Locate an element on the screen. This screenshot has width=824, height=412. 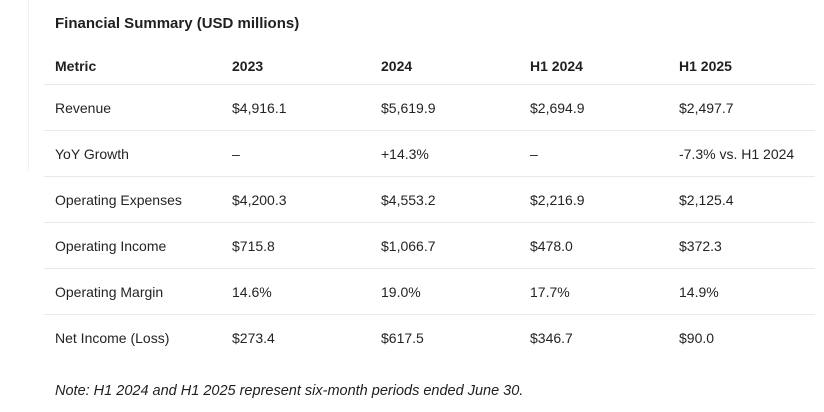
table-row: YoY Growth – +14.3% – -7.3% vs. H1 2024 is located at coordinates (429, 153).